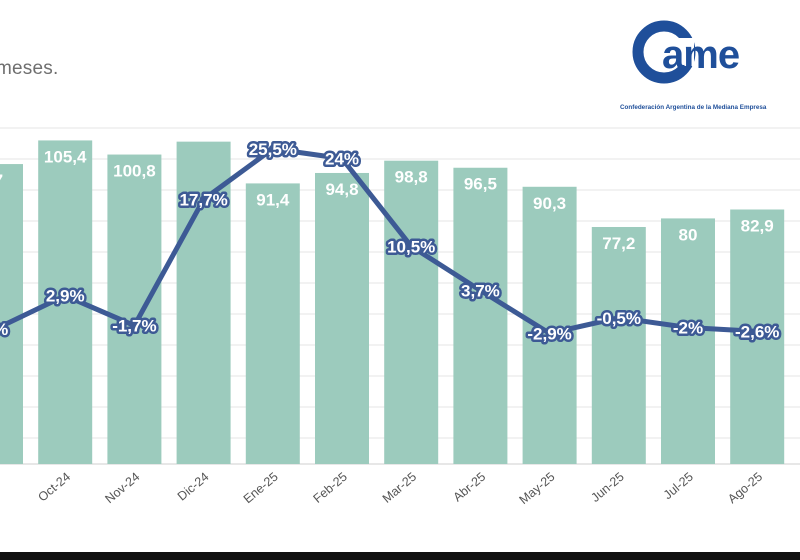  What do you see at coordinates (134, 171) in the screenshot?
I see `bar-value-label: 100,8` at bounding box center [134, 171].